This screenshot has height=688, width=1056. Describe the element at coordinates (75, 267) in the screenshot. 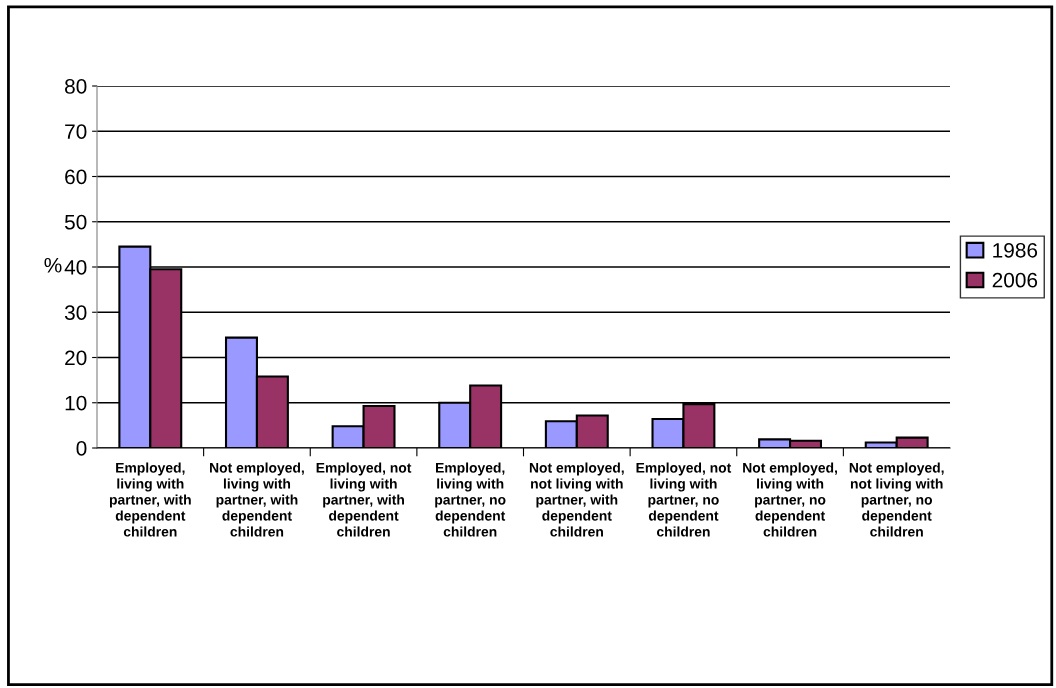

I see `y-tick-label: 40` at that location.